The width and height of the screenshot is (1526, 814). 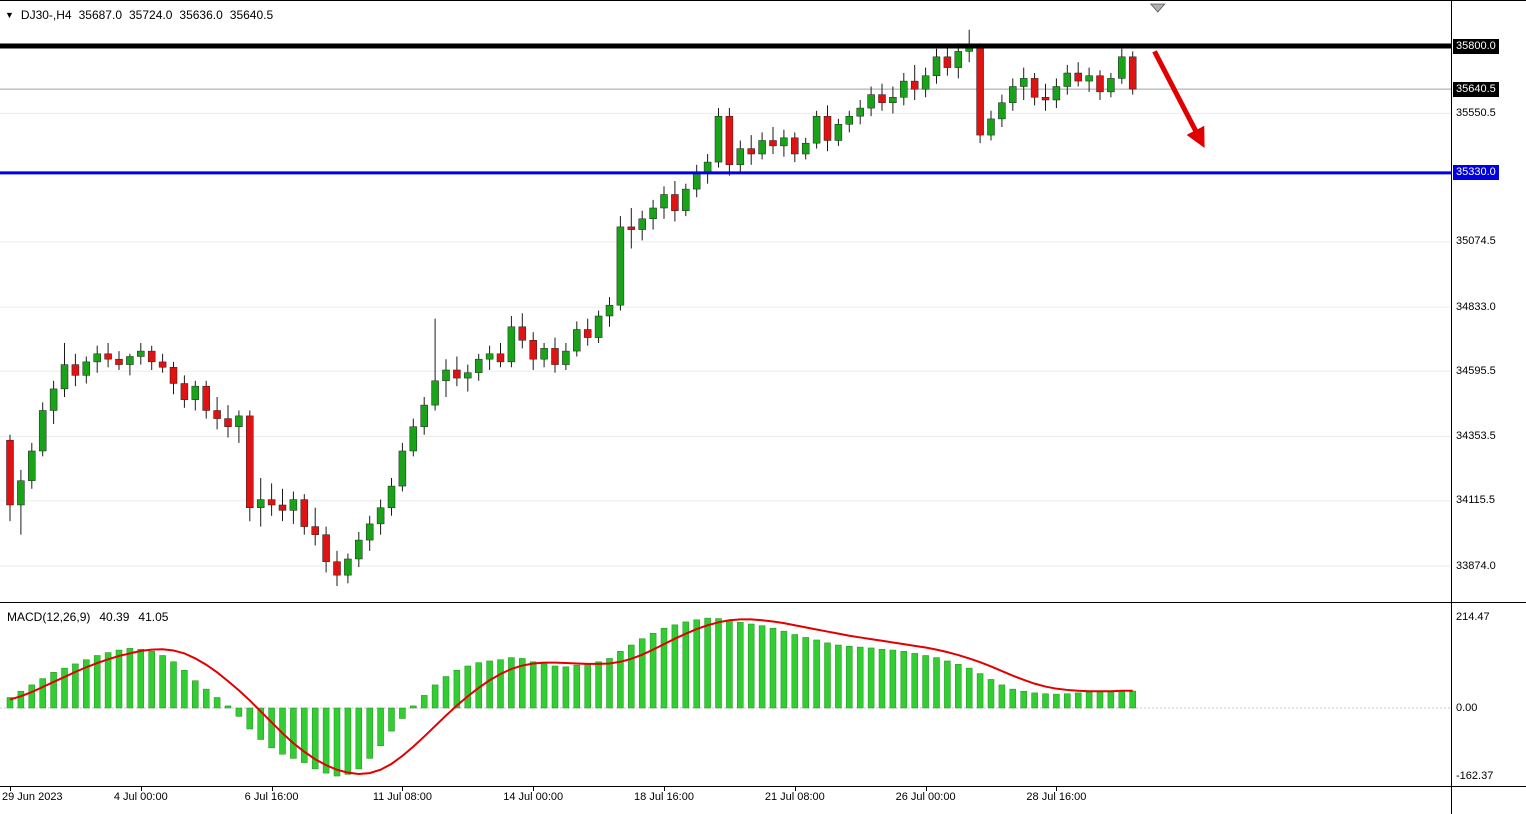 I want to click on sell-arrow-annotation, so click(x=1178, y=99).